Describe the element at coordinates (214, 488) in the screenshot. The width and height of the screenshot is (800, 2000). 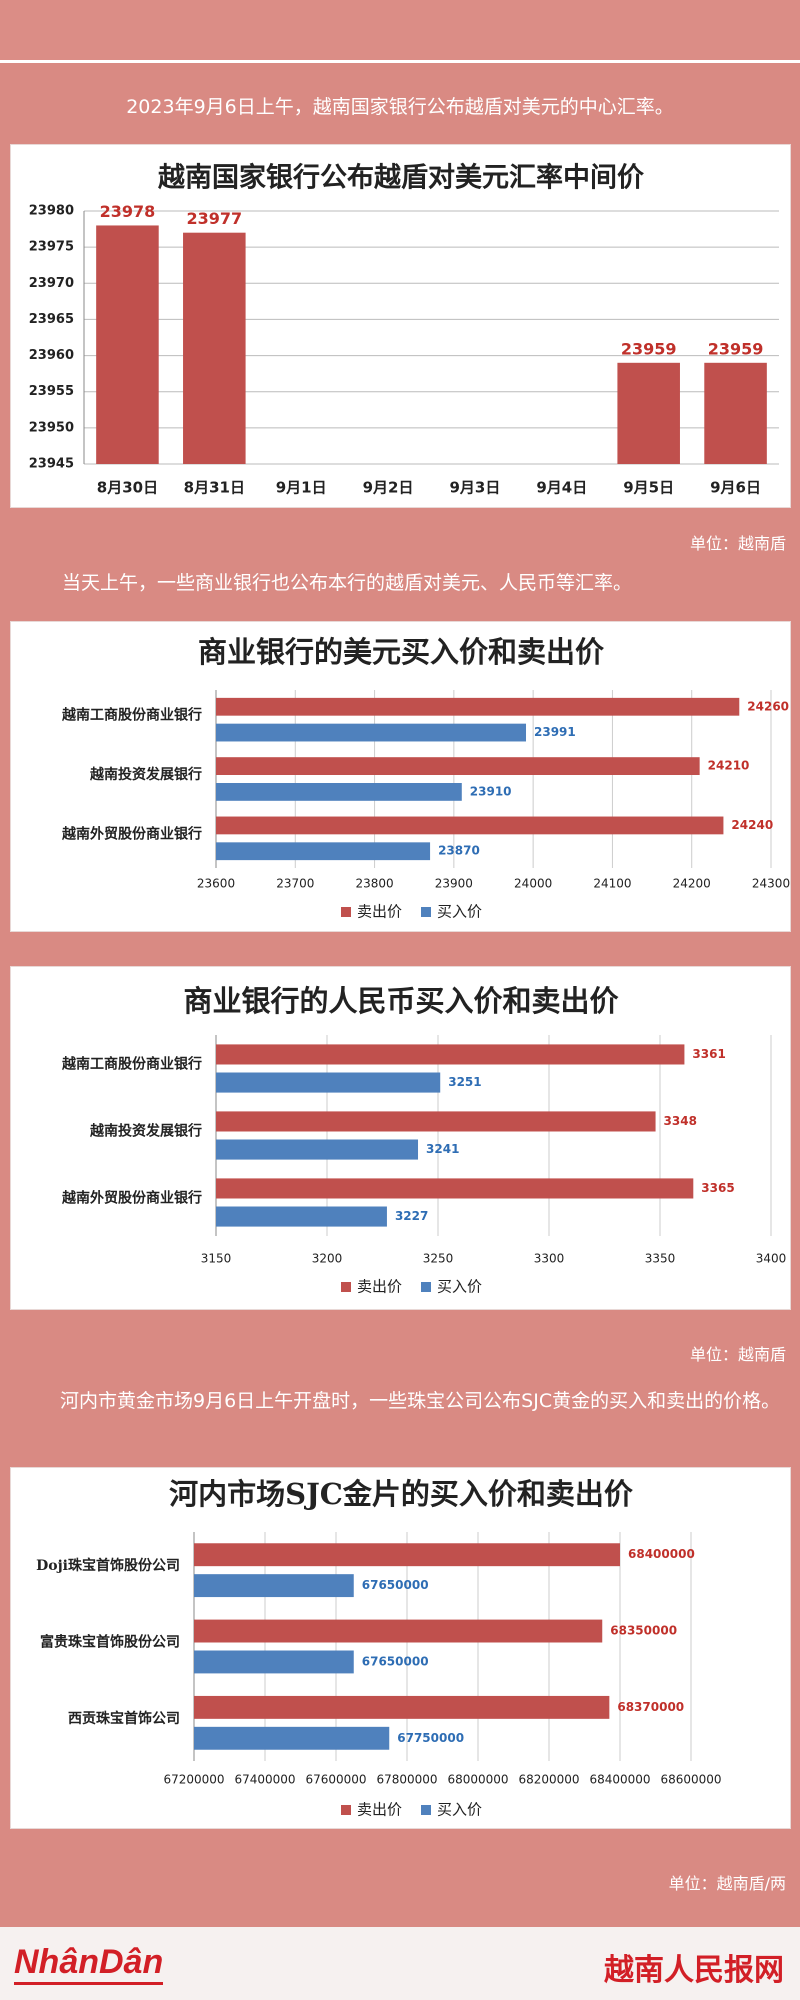
I see `x-tick-label: 8月31日` at that location.